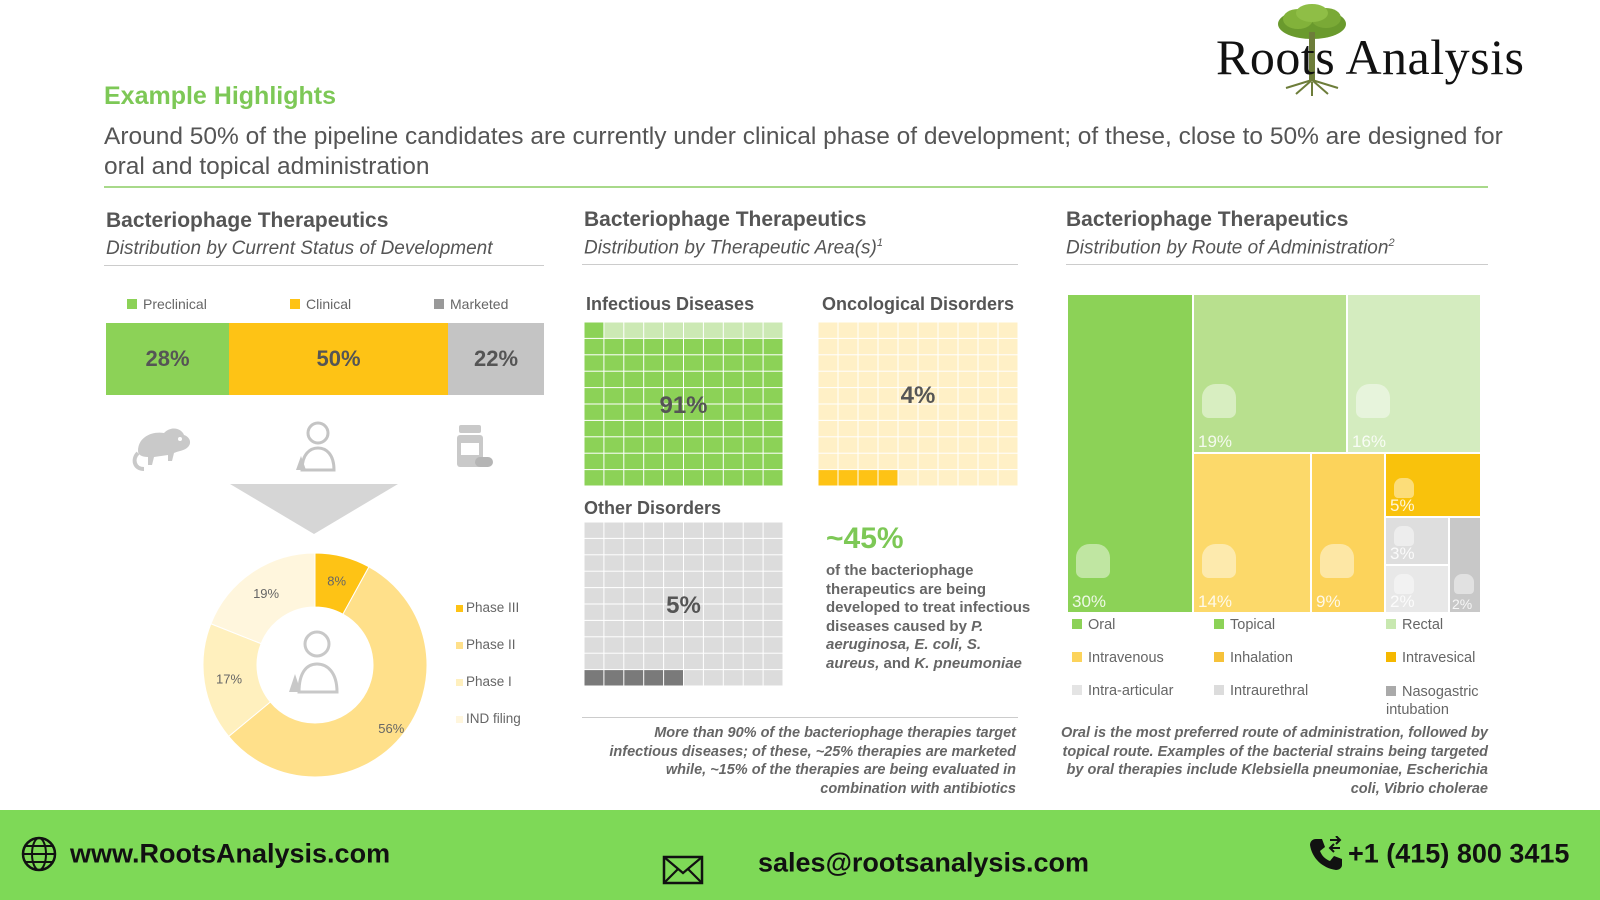 The image size is (1600, 900). What do you see at coordinates (1093, 561) in the screenshot?
I see `stomach-icon` at bounding box center [1093, 561].